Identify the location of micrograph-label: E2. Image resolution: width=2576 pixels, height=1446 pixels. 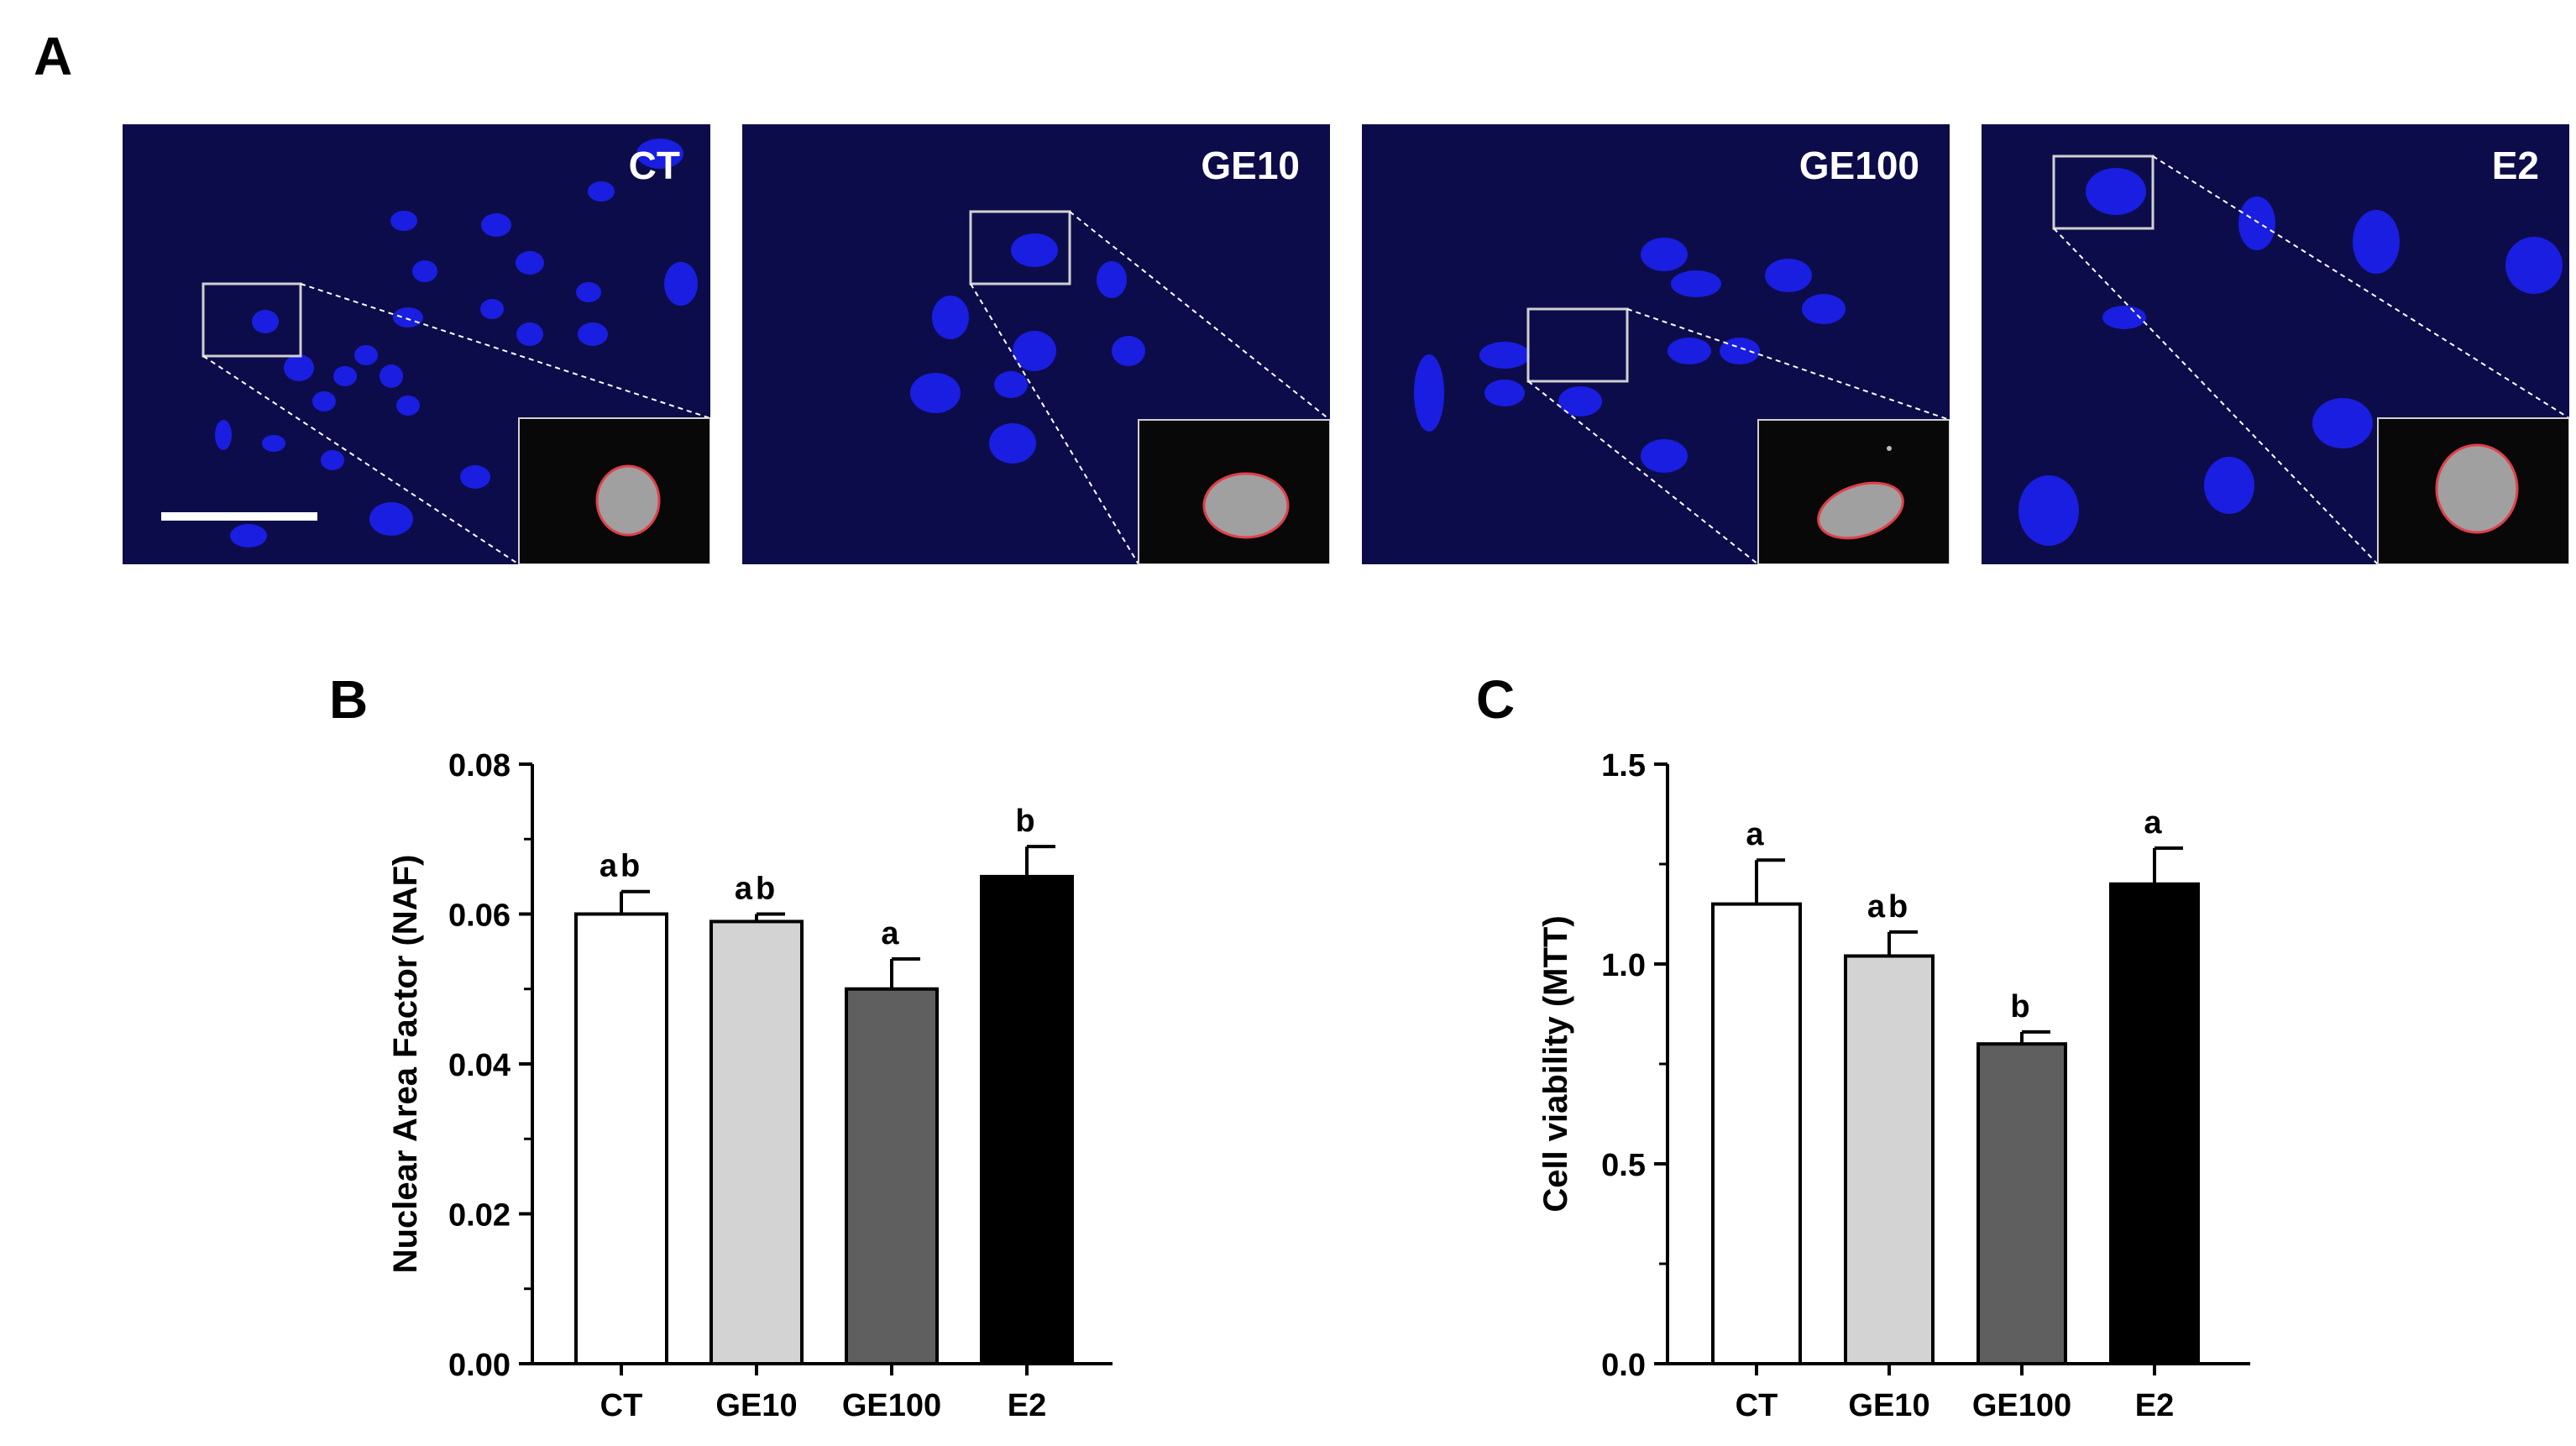
(2515, 165).